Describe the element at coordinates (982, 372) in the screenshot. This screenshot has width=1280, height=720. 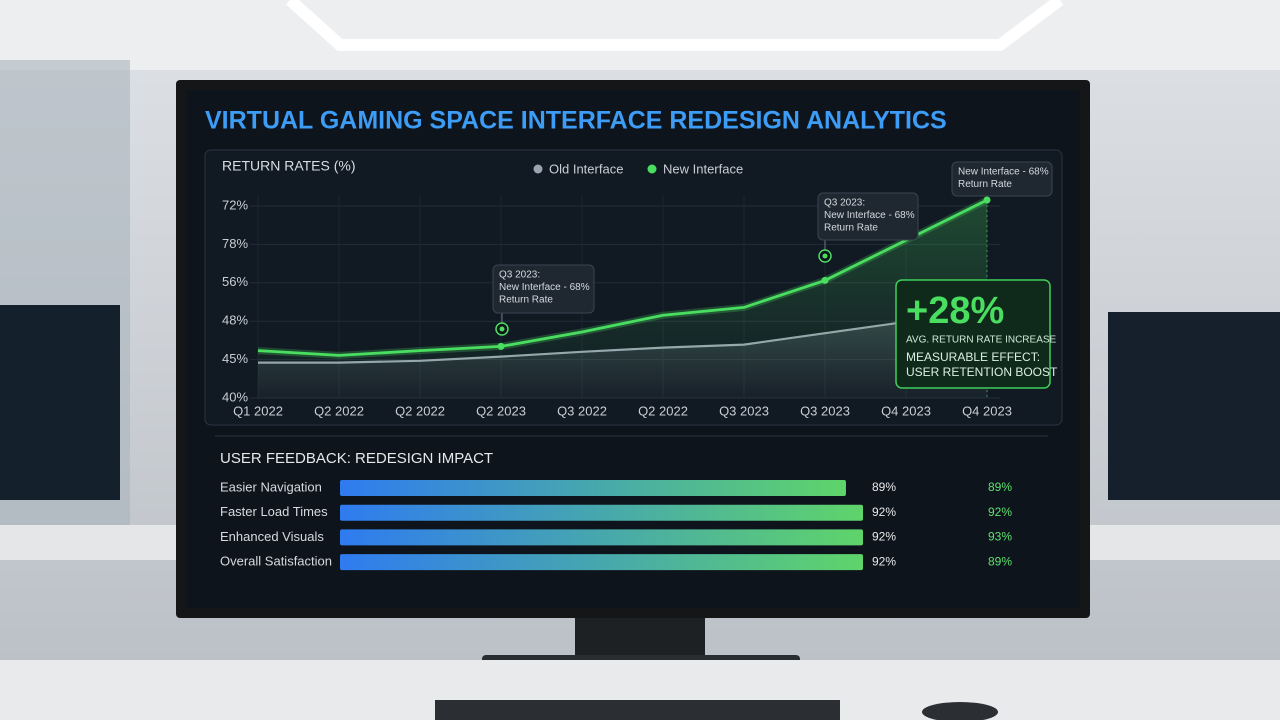
I see `highlight-line: USER RETENTION BOOST` at that location.